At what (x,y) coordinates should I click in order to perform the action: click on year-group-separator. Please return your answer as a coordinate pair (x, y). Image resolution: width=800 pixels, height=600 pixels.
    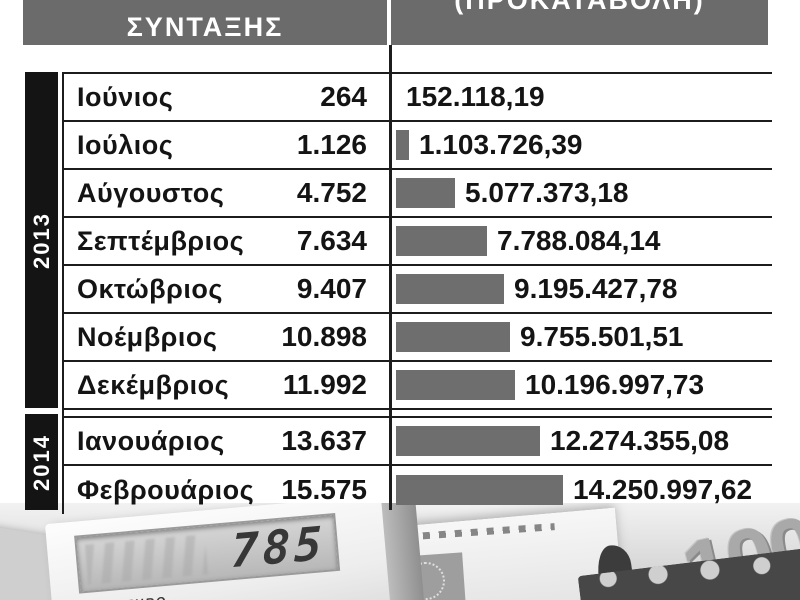
    Looking at the image, I should click on (418, 414).